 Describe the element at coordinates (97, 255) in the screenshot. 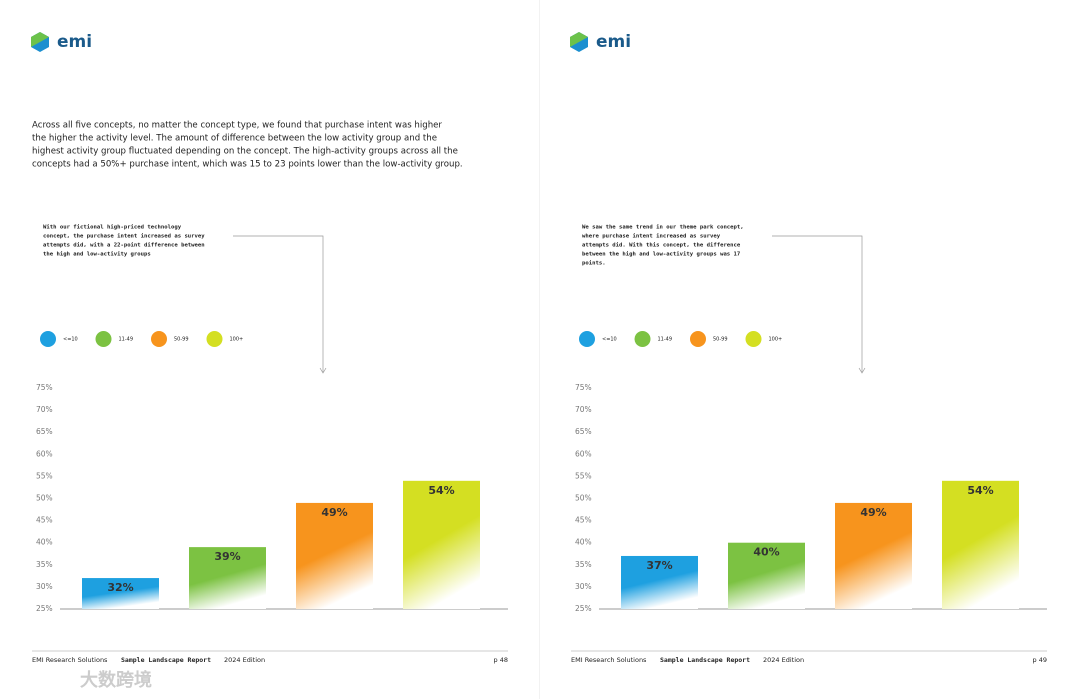

I see `note-line: the high and low-activity groups` at that location.